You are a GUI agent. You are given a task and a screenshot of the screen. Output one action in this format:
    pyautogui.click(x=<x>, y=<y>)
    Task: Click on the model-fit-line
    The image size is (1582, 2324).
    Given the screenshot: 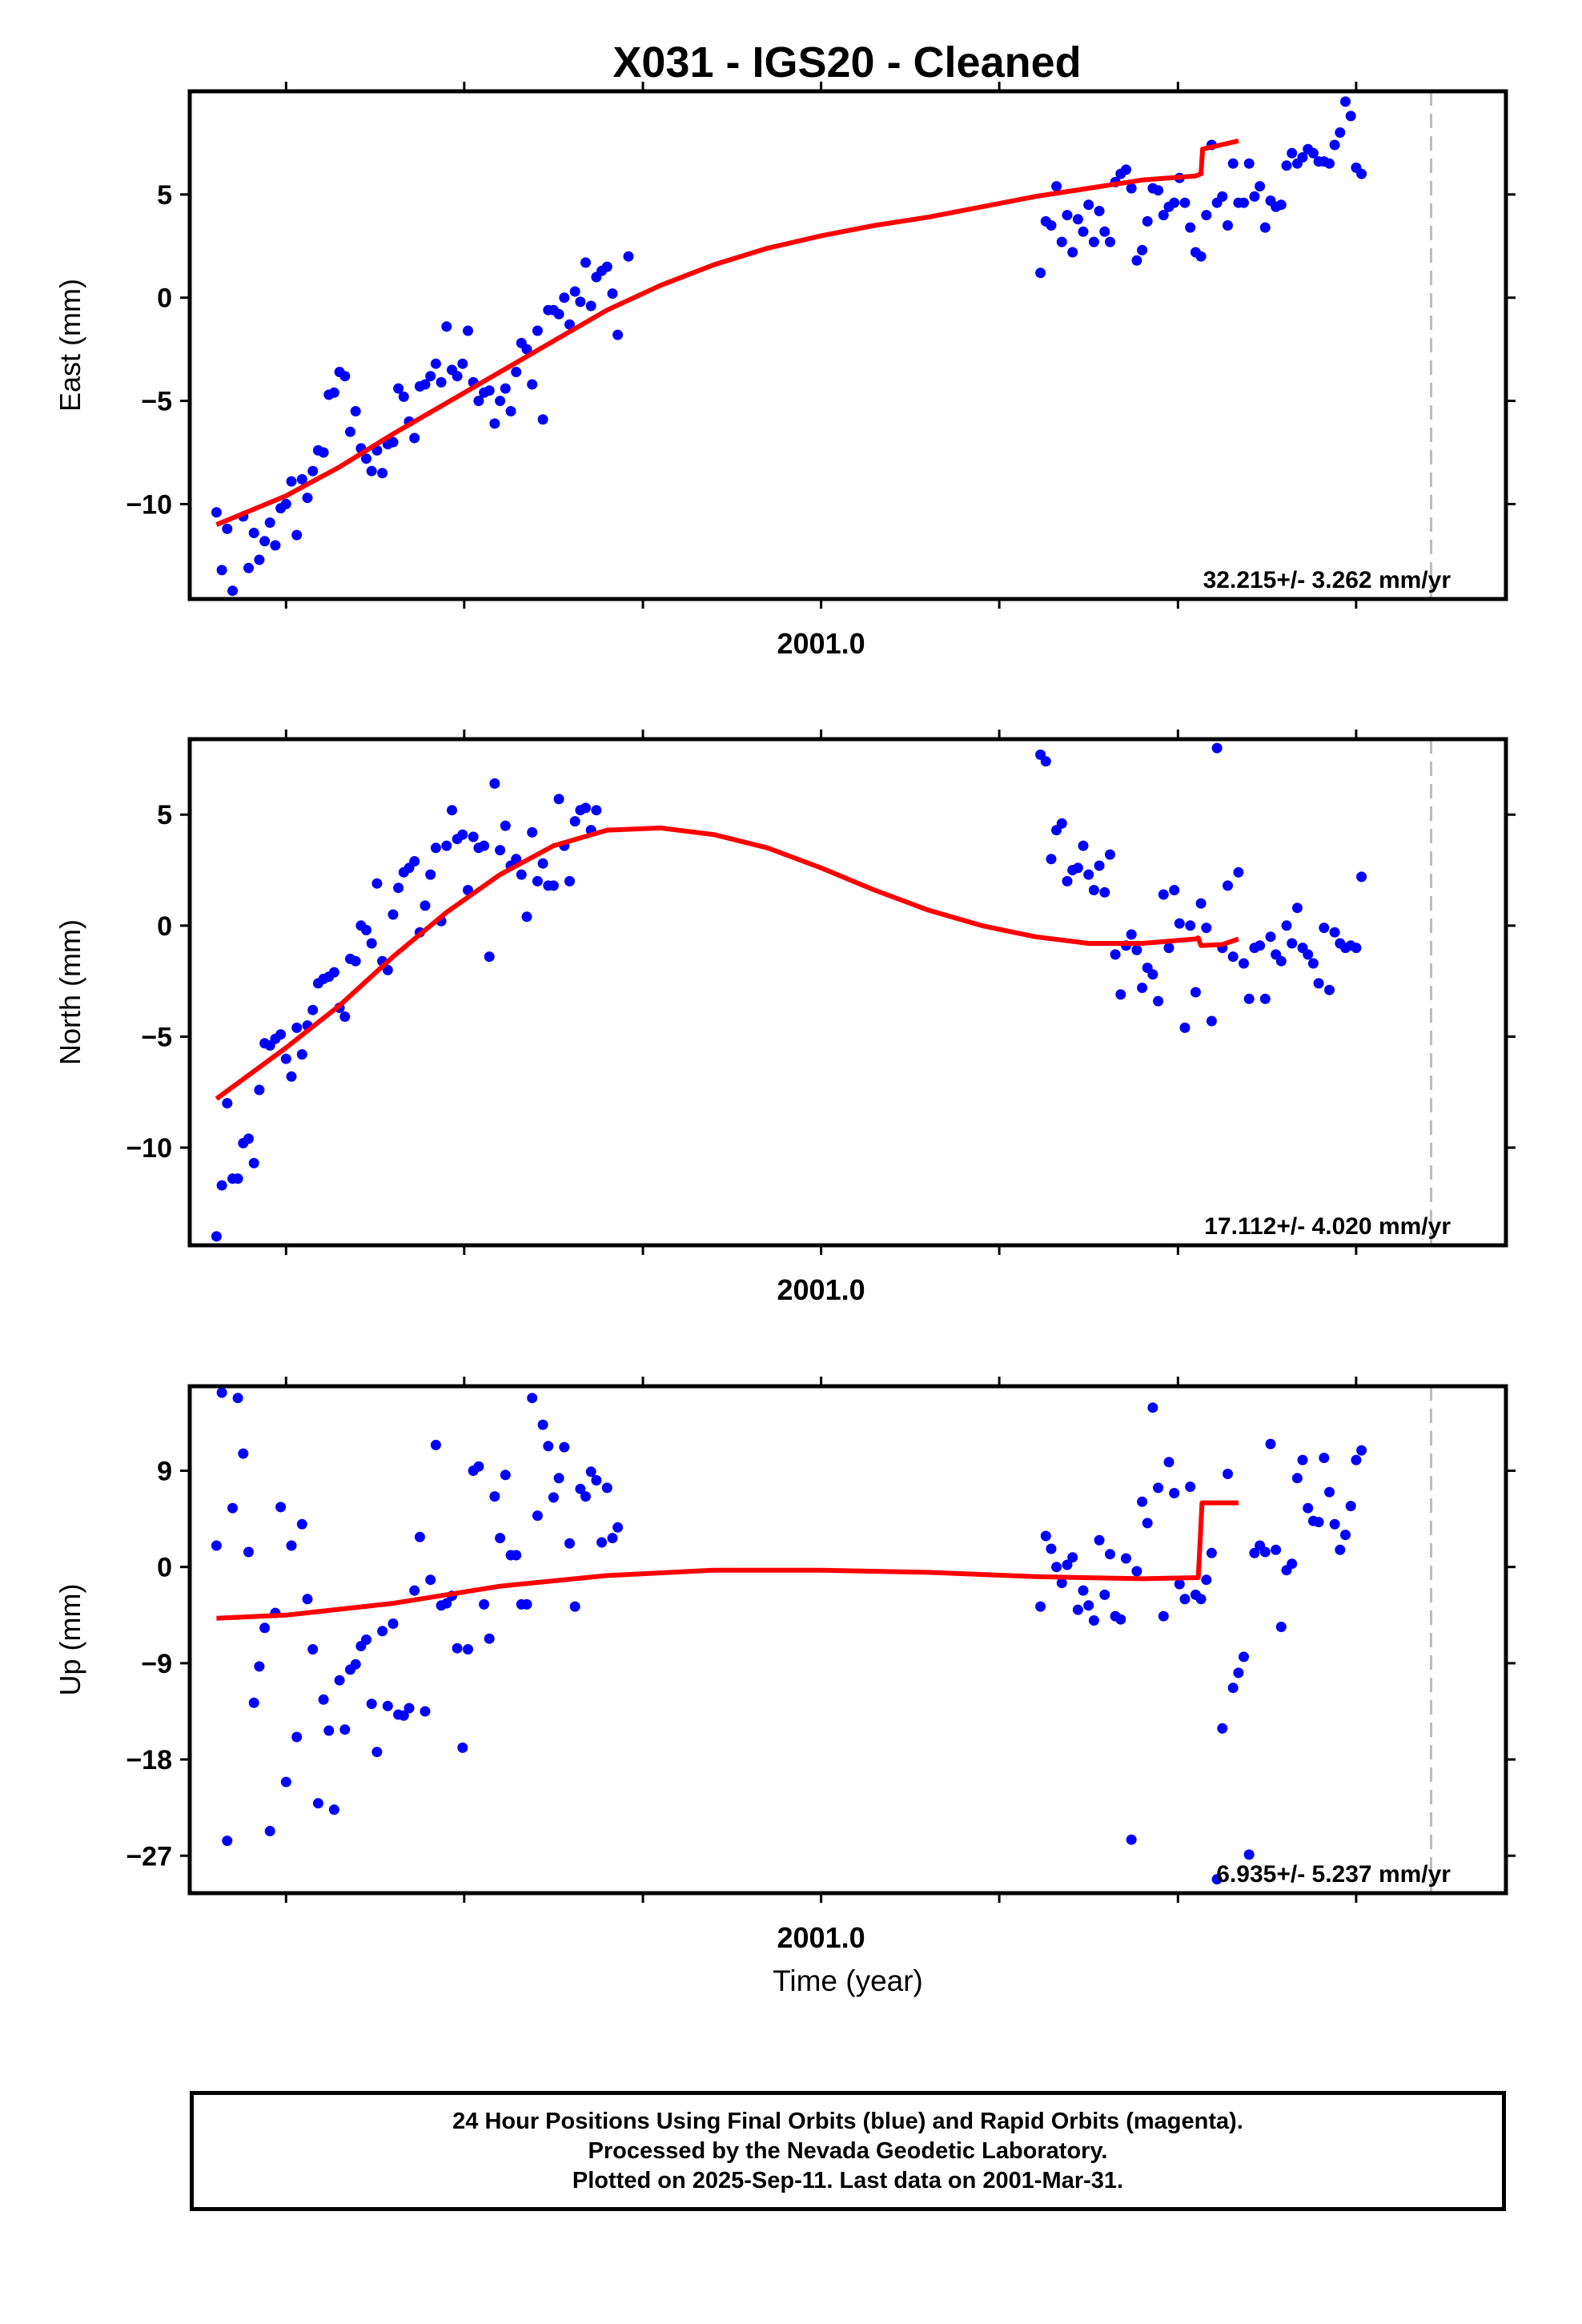 What is the action you would take?
    pyautogui.click(x=727, y=1560)
    